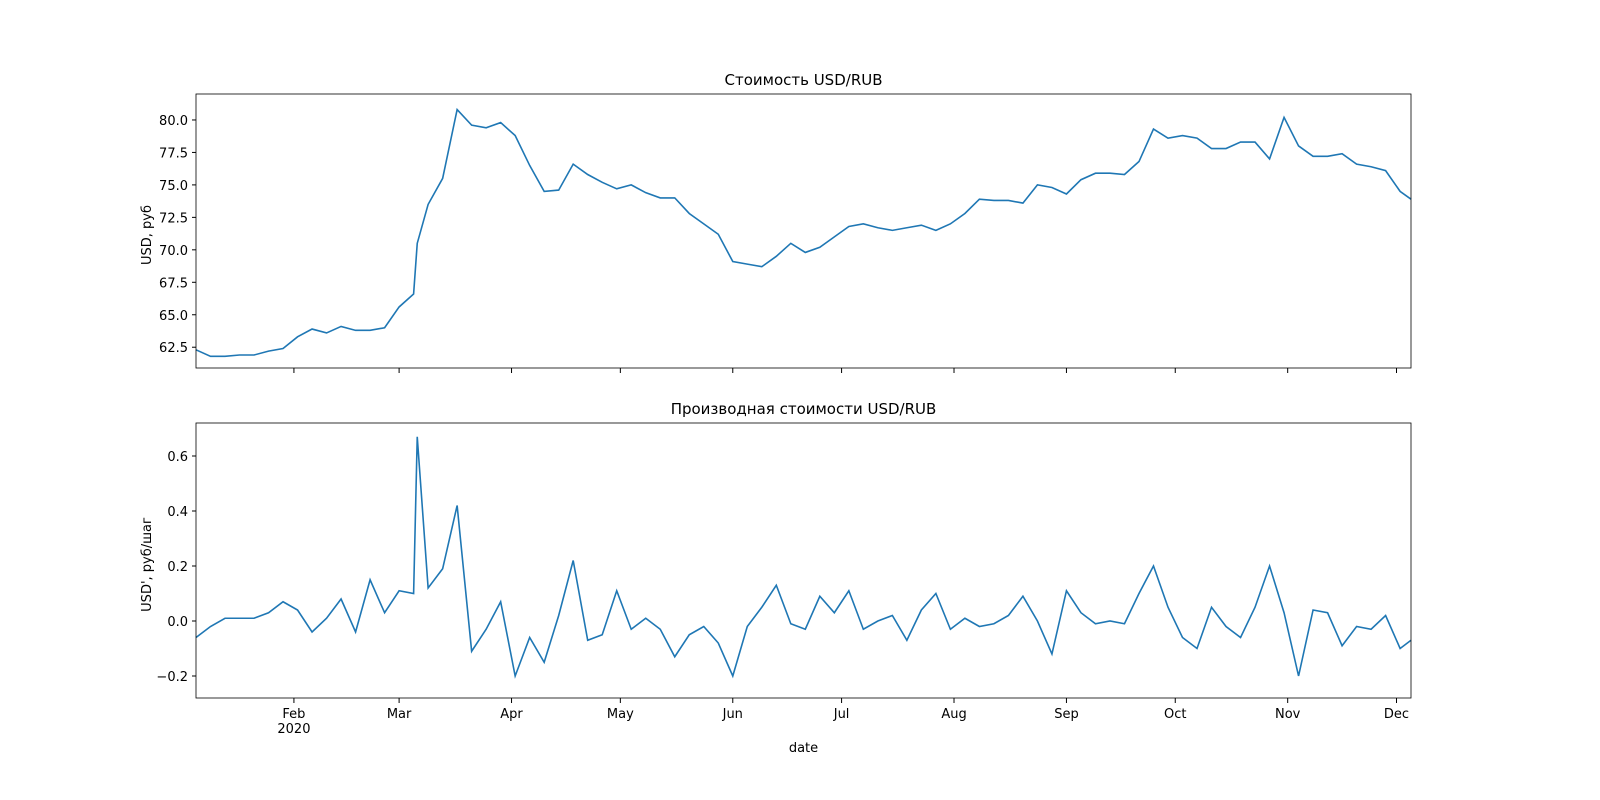 This screenshot has width=1600, height=800. What do you see at coordinates (147, 235) in the screenshot?
I see `y-axis-label: USD, руб` at bounding box center [147, 235].